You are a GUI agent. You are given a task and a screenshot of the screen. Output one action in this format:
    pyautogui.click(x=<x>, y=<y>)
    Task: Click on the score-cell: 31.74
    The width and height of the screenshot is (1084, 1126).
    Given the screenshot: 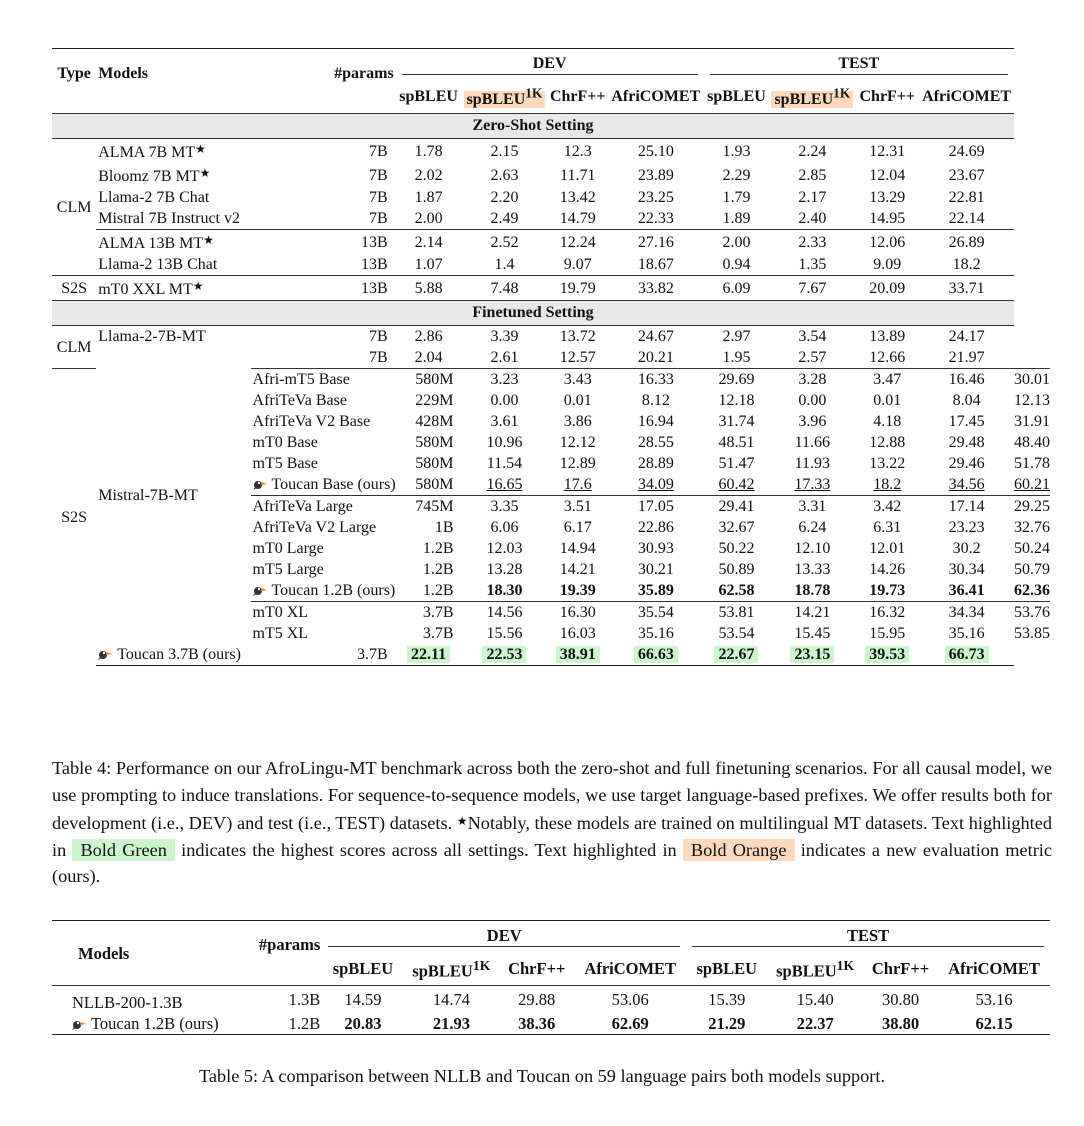 What is the action you would take?
    pyautogui.click(x=736, y=421)
    